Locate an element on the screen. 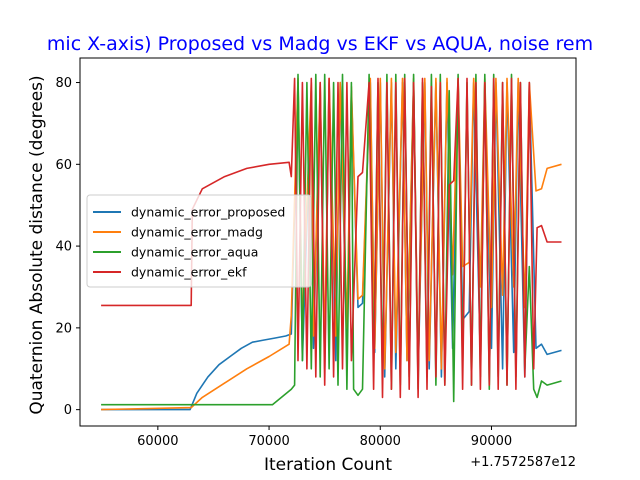 The image size is (640, 480). legend-label-ekf: dynamic_error_ekf is located at coordinates (189, 272).